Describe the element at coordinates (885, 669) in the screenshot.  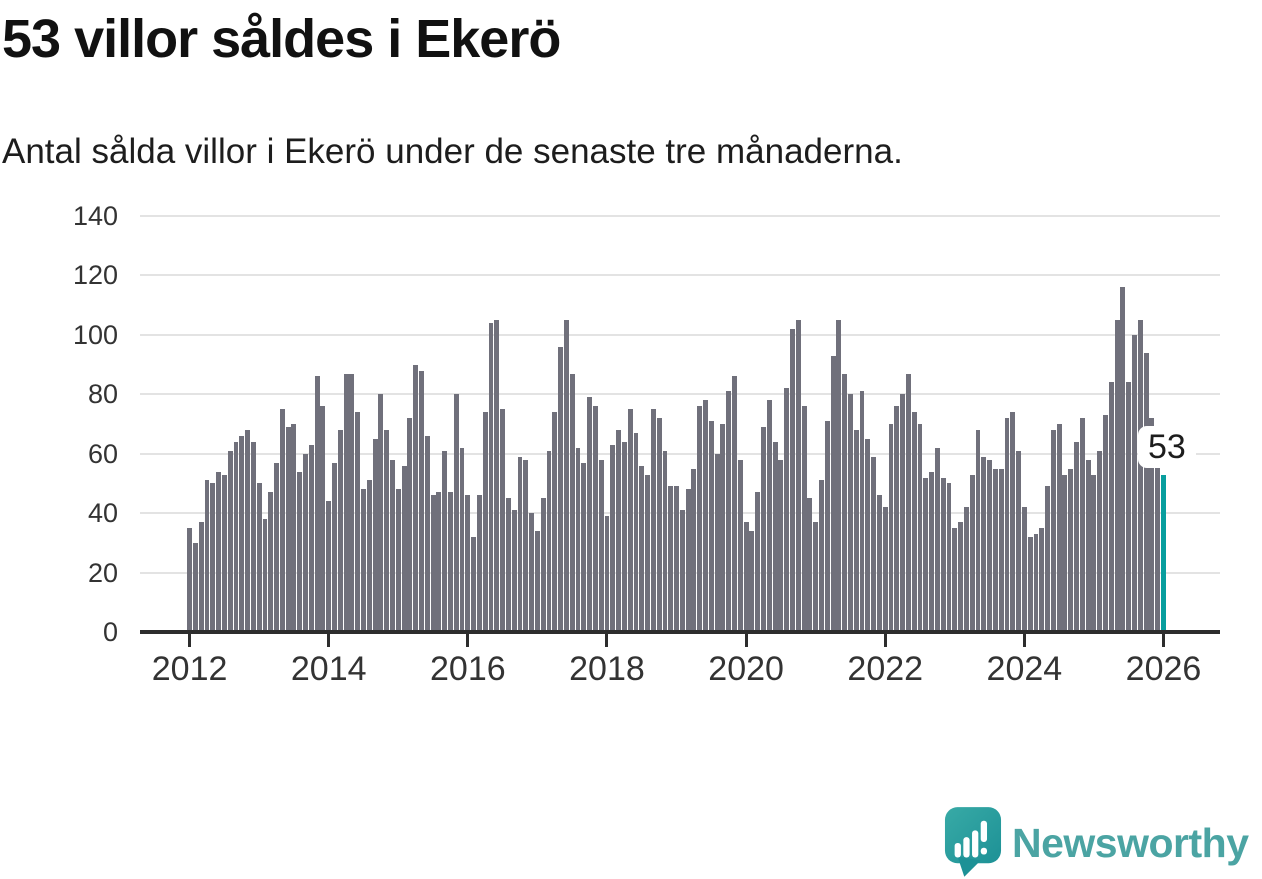
I see `x-tick-label-2022: 2022` at that location.